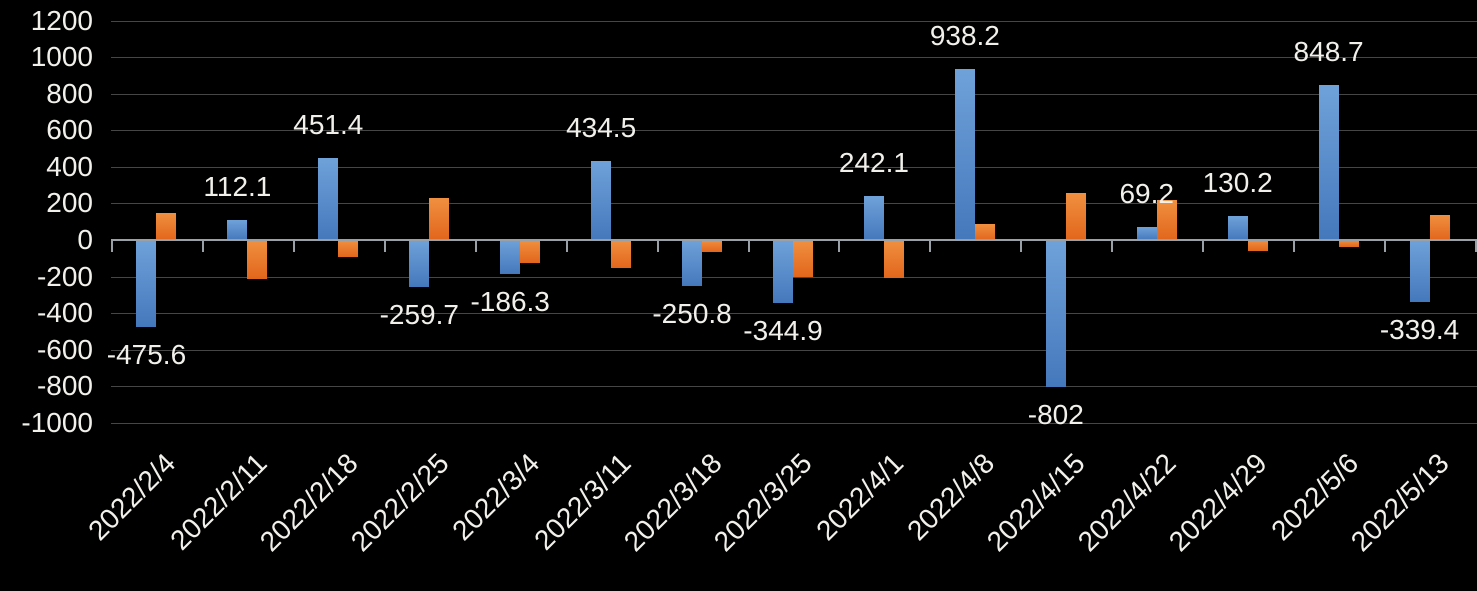  I want to click on data-label: 434.5, so click(601, 127).